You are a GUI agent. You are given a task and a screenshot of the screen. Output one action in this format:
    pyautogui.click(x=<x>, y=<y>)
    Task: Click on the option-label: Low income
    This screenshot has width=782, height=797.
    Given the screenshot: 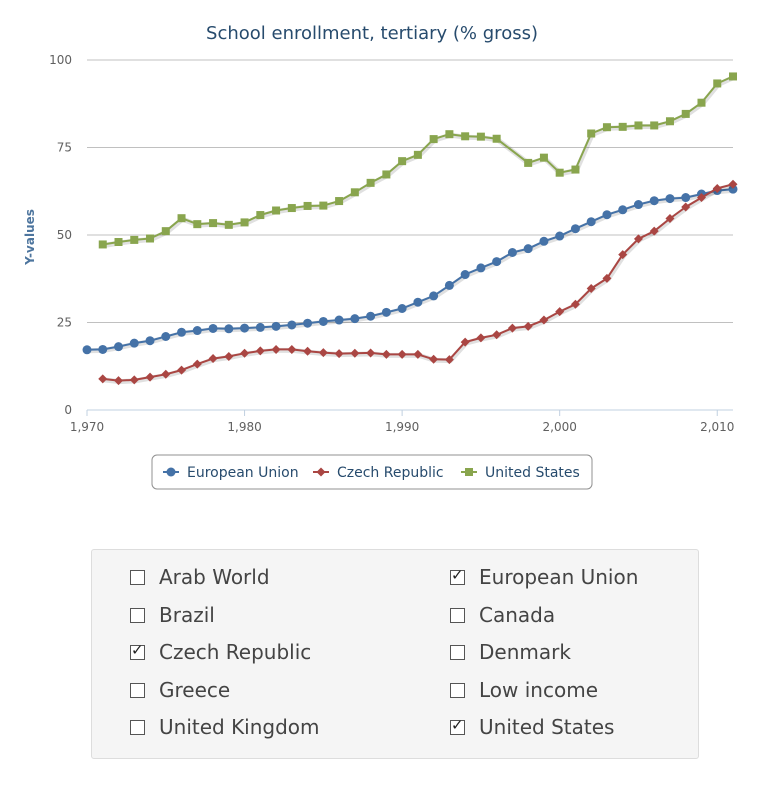 What is the action you would take?
    pyautogui.click(x=538, y=690)
    